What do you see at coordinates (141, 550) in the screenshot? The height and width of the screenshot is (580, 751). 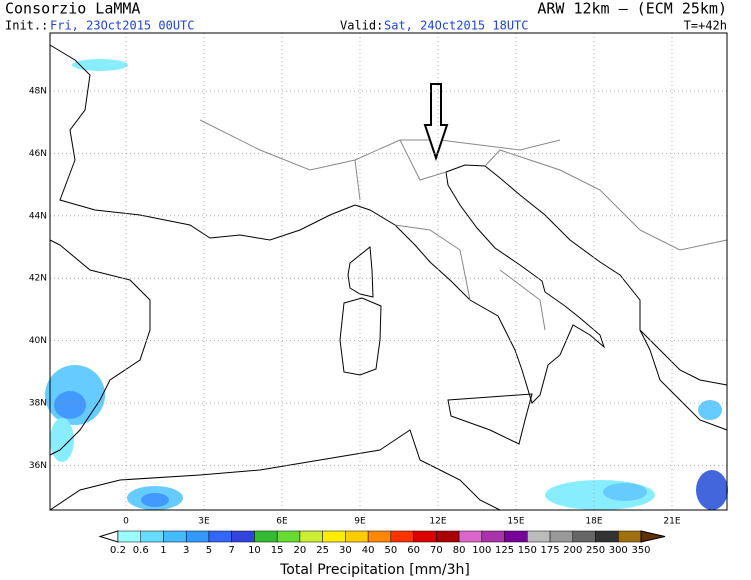 I see `colorbar-label: 0.6` at bounding box center [141, 550].